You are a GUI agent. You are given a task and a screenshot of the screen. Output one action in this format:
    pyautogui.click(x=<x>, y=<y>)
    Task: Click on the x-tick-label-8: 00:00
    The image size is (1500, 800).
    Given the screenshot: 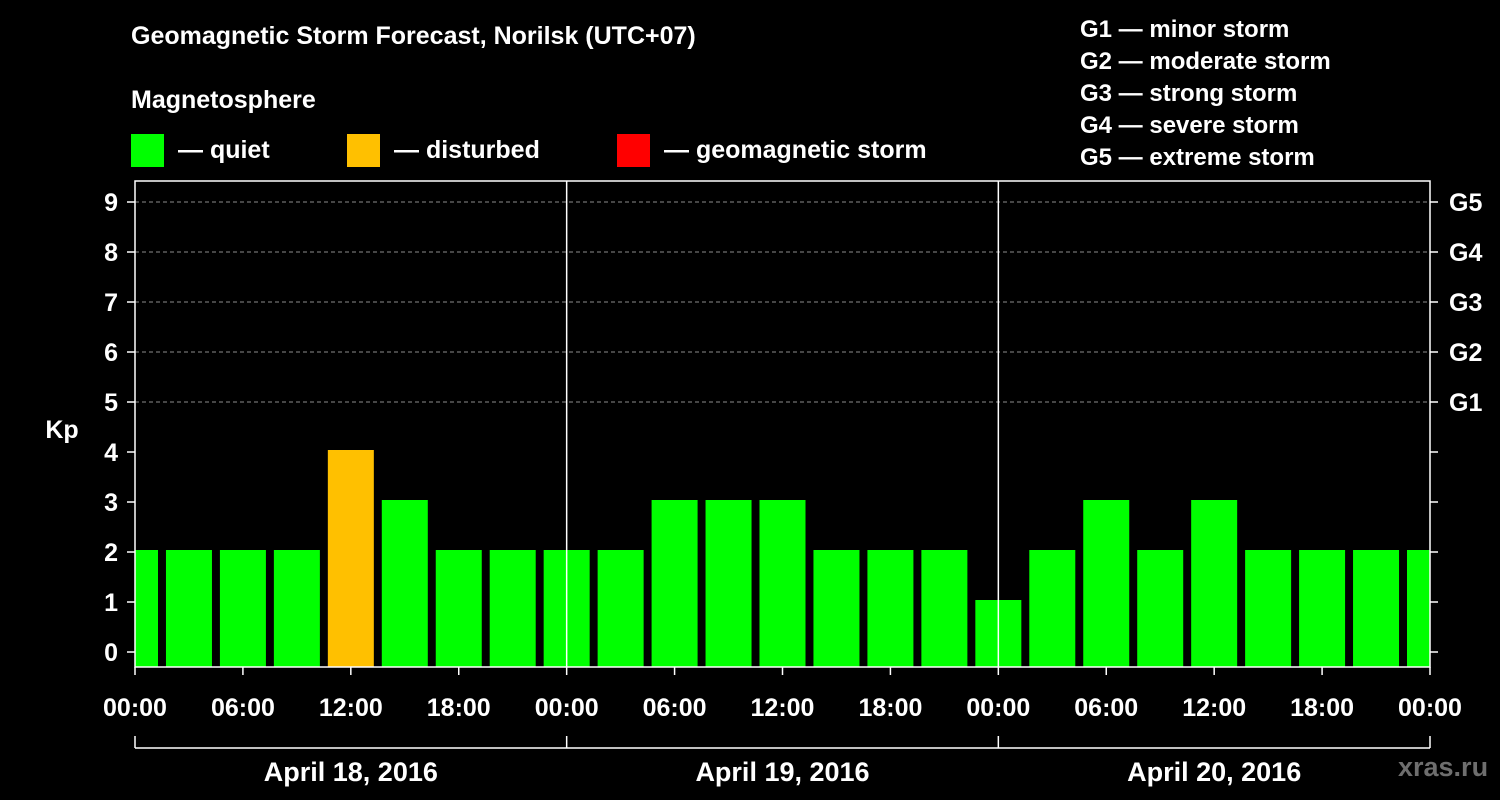 What is the action you would take?
    pyautogui.click(x=998, y=708)
    